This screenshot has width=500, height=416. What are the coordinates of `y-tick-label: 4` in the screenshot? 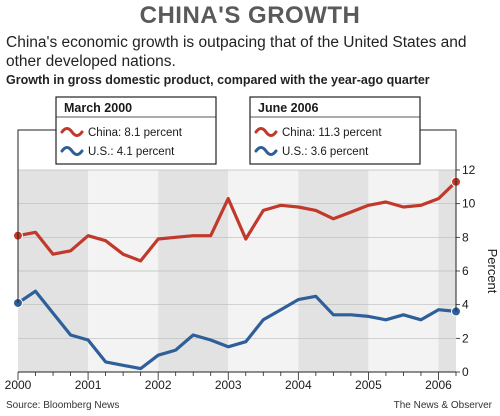 It's located at (465, 305).